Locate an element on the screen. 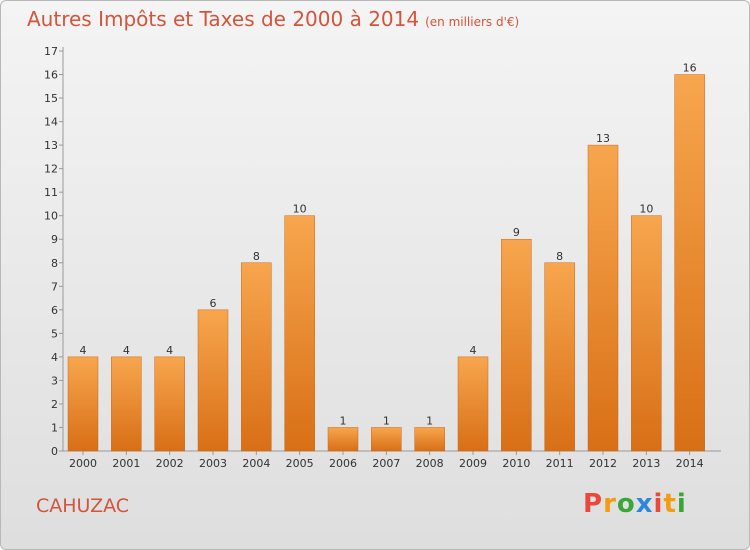  chart-unit: (en milliers d'€) is located at coordinates (472, 22).